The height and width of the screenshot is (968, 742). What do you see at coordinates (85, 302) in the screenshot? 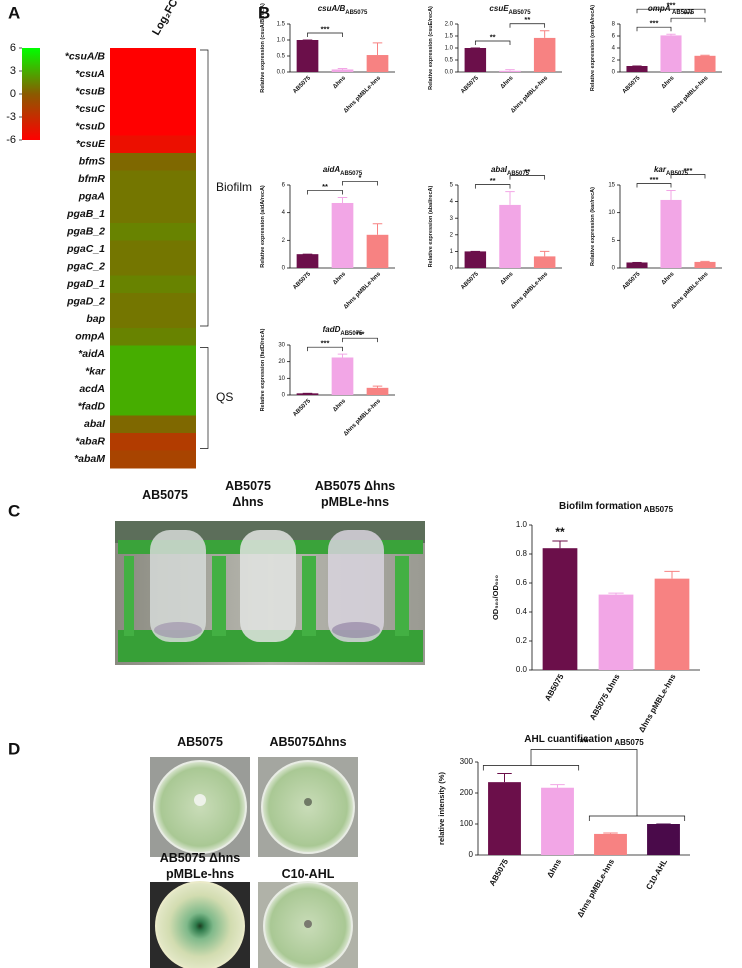
I see `row-label: pgaD_2` at bounding box center [85, 302].